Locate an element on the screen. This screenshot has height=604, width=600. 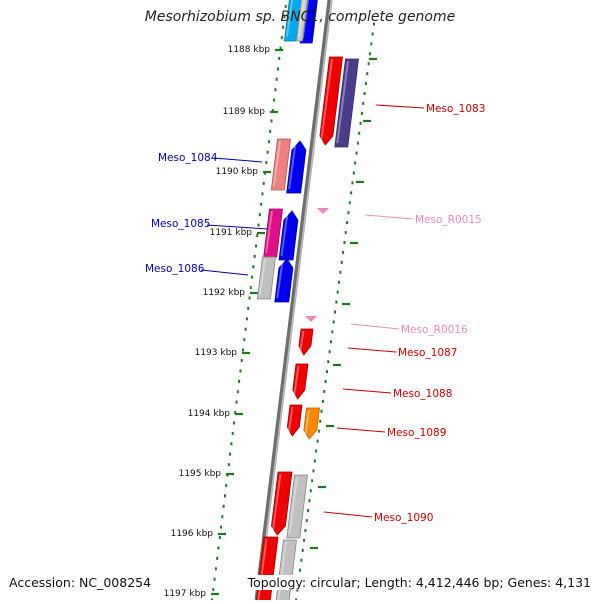
feature-m1083b is located at coordinates (346, 103).